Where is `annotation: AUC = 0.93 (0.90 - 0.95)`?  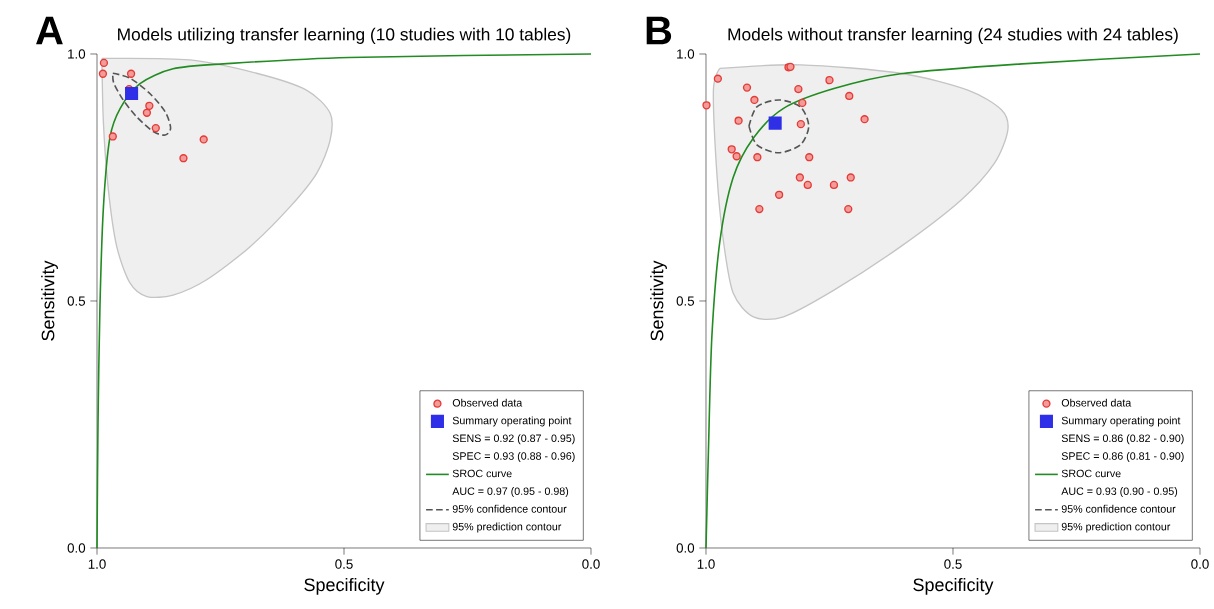
annotation: AUC = 0.93 (0.90 - 0.95) is located at coordinates (1119, 492).